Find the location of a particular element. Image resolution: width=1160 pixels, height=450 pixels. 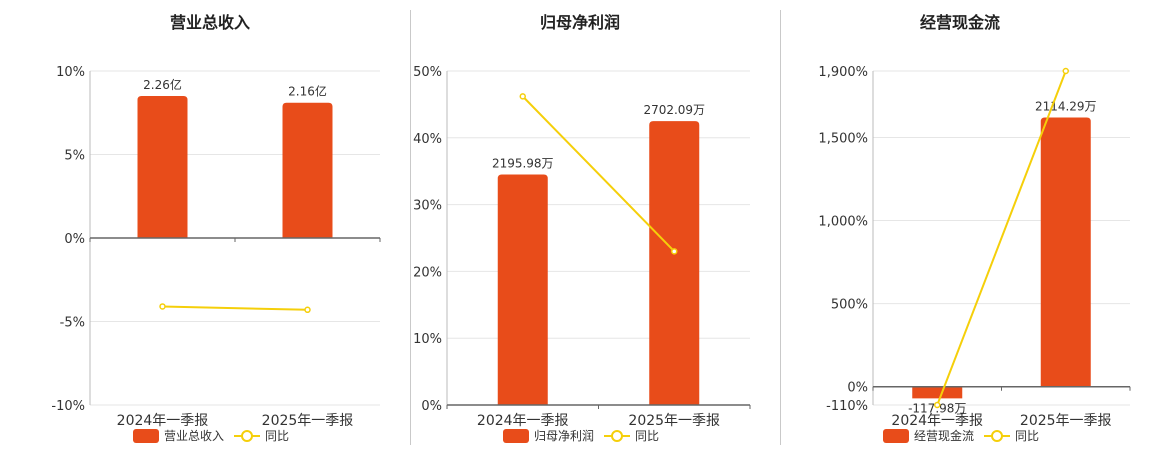

y-tick-label: 1,500% is located at coordinates (843, 138).